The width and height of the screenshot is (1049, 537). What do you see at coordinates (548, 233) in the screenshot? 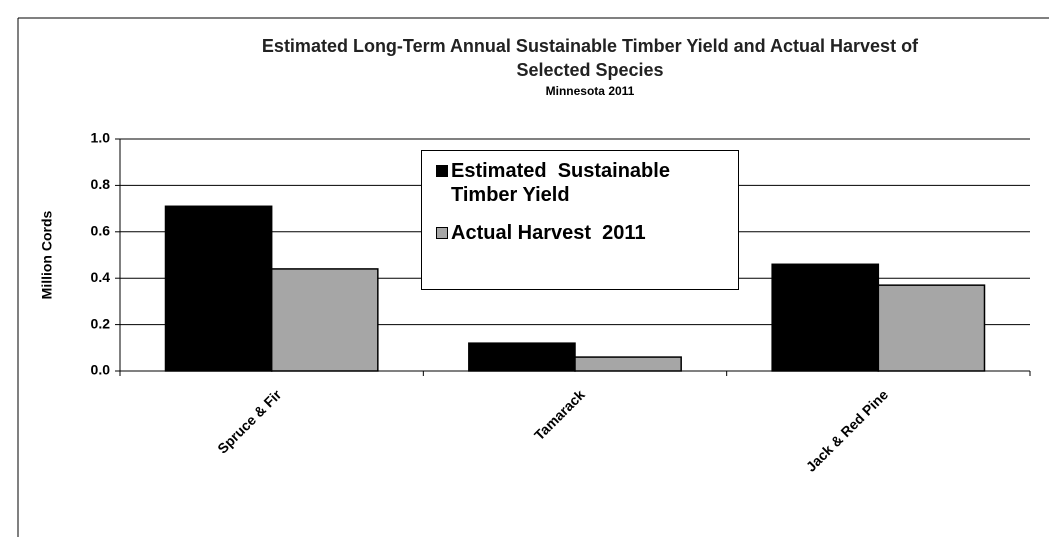
I see `legend-label: Actual Harvest 2011` at bounding box center [548, 233].